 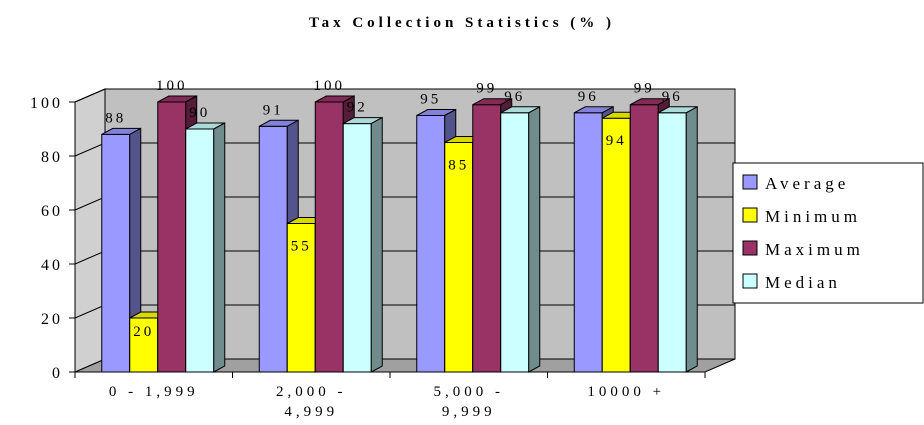 What do you see at coordinates (52, 265) in the screenshot?
I see `y-tick-label: 40` at bounding box center [52, 265].